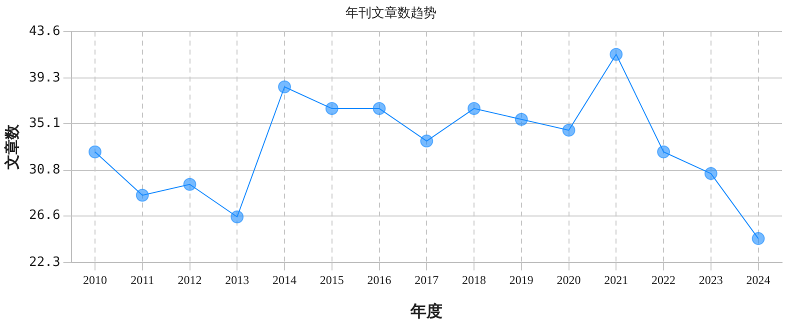 The width and height of the screenshot is (790, 330). What do you see at coordinates (426, 279) in the screenshot?
I see `x-tick-label: 2017` at bounding box center [426, 279].